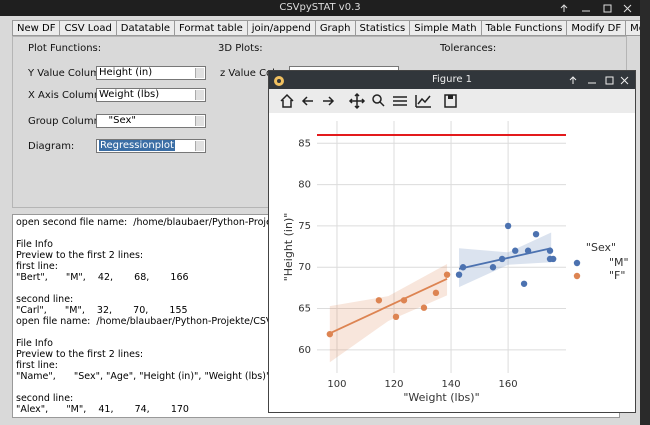 The height and width of the screenshot is (425, 650). Describe the element at coordinates (240, 48) in the screenshot. I see `section-heading: 3D Plots:` at that location.